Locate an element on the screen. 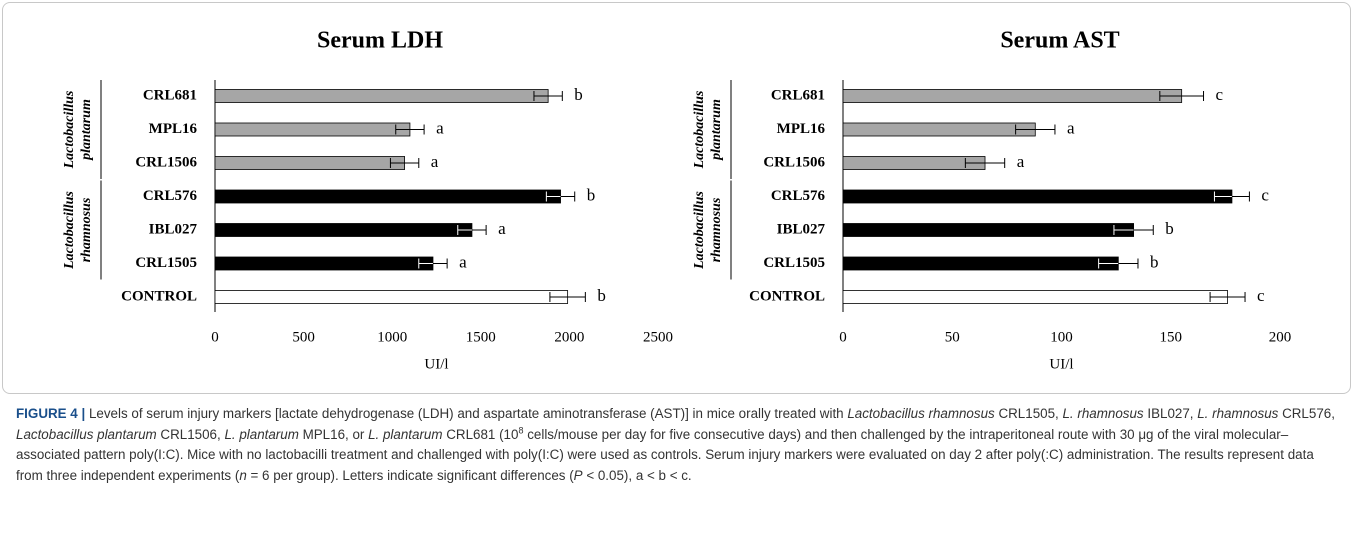 The width and height of the screenshot is (1355, 540). caption-text: < 0.05), a < b < c. is located at coordinates (637, 475).